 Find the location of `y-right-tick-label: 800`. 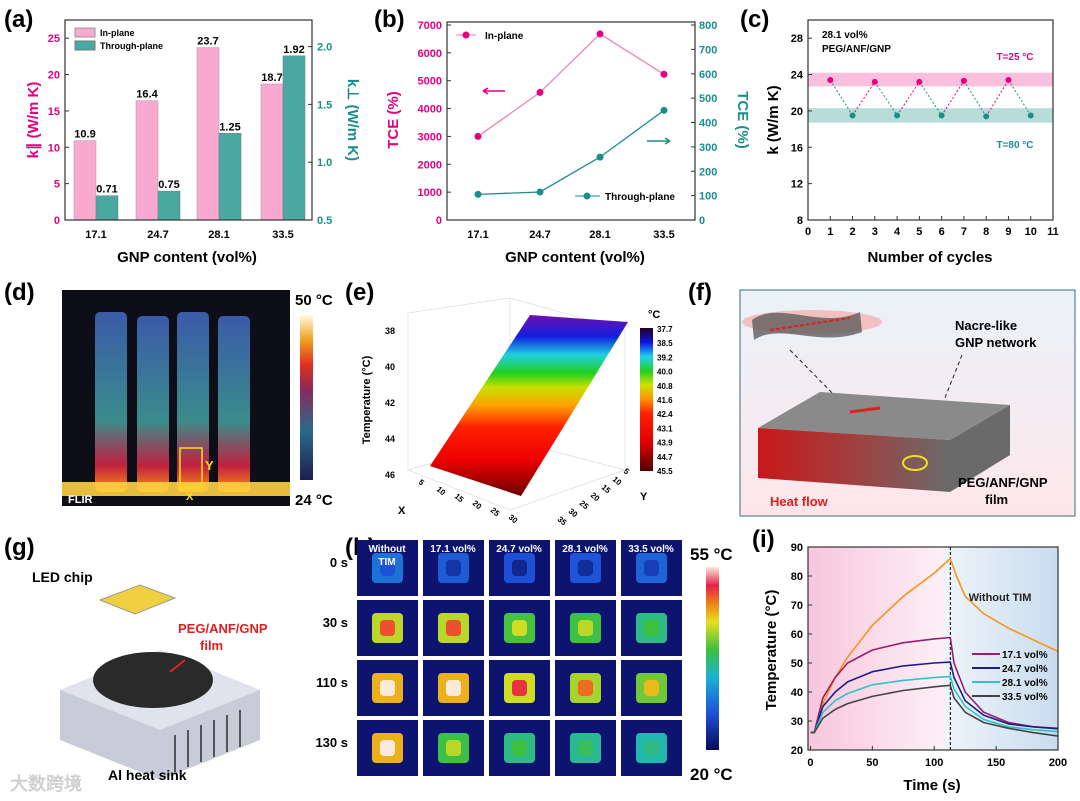

y-right-tick-label: 800 is located at coordinates (708, 26).